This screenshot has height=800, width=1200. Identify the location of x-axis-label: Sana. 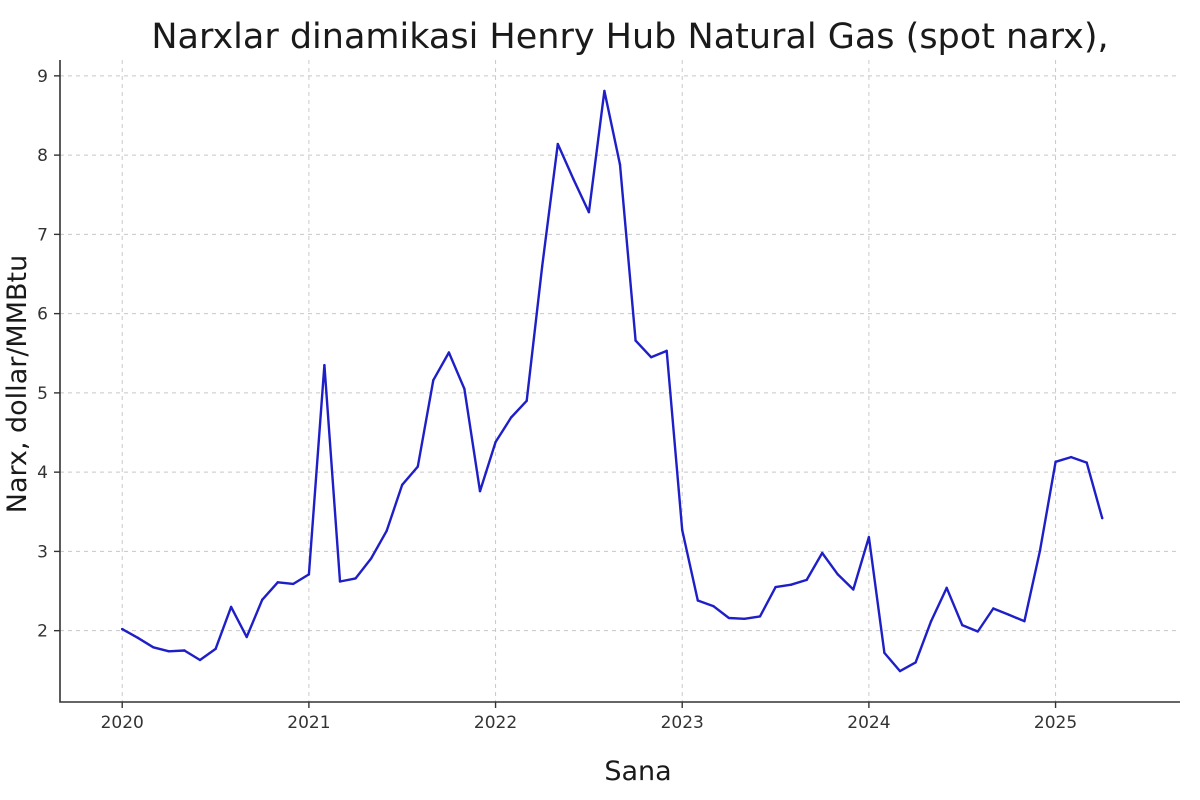
(637, 771).